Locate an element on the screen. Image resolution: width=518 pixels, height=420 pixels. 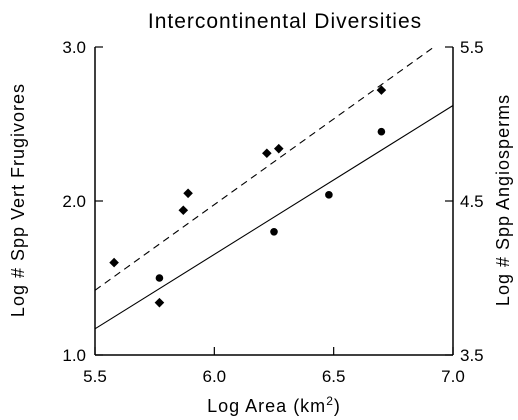
y-axis-label-right: Log # Spp Angiosperms is located at coordinates (503, 200).